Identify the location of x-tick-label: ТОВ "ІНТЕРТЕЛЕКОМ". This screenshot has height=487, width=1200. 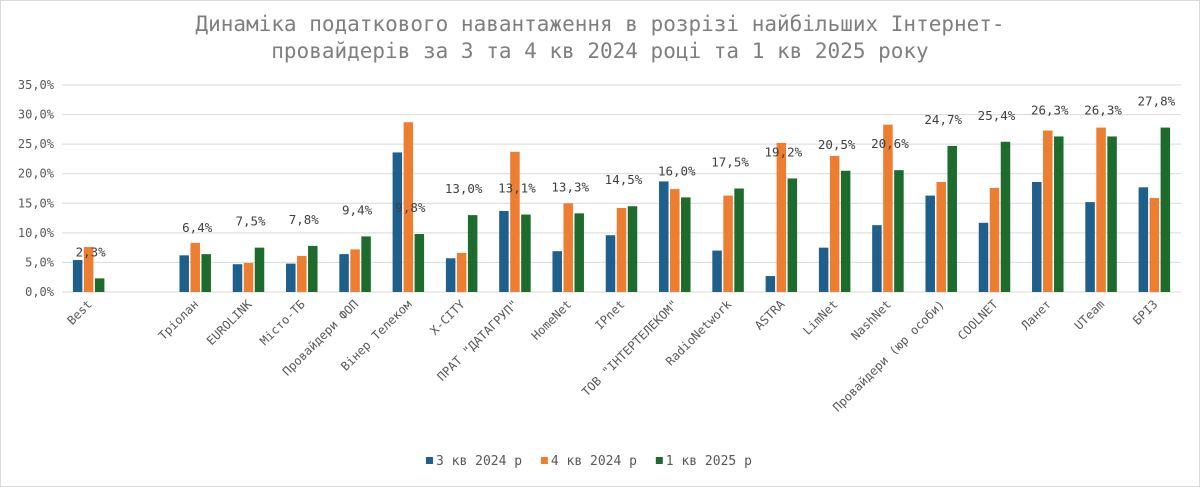
(630, 348).